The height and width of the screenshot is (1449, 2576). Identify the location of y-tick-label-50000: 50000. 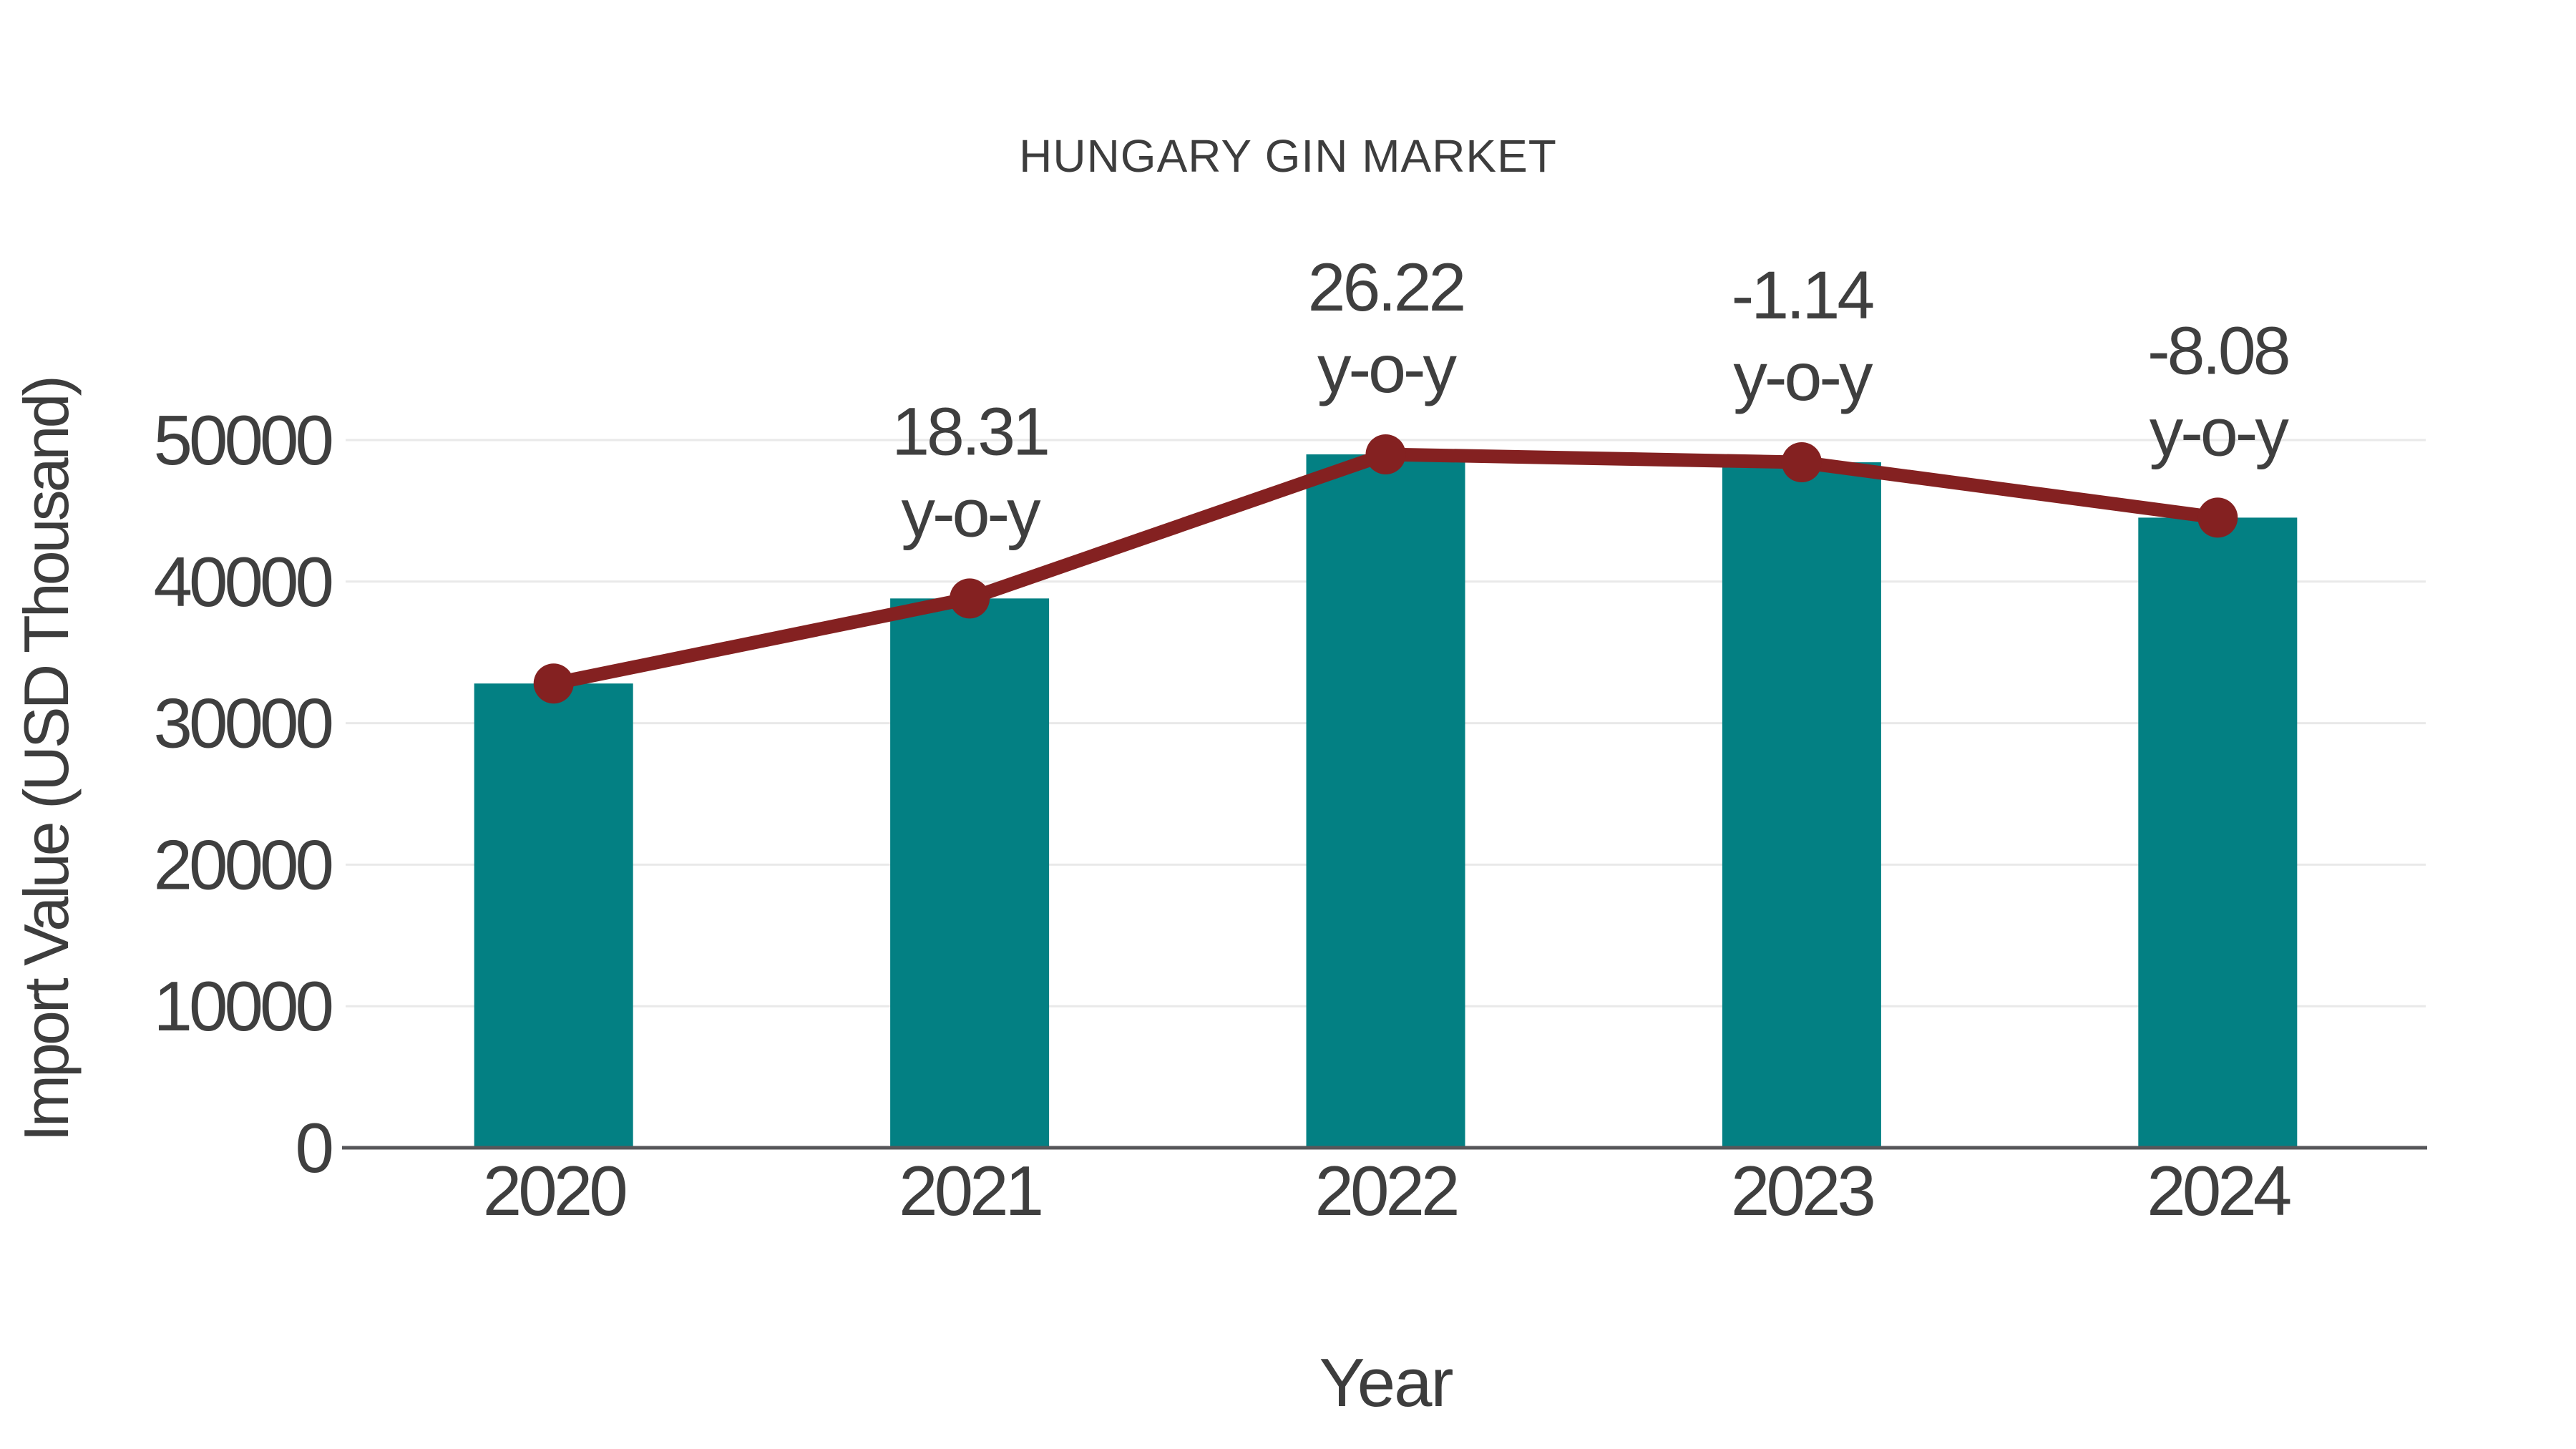
(242, 440).